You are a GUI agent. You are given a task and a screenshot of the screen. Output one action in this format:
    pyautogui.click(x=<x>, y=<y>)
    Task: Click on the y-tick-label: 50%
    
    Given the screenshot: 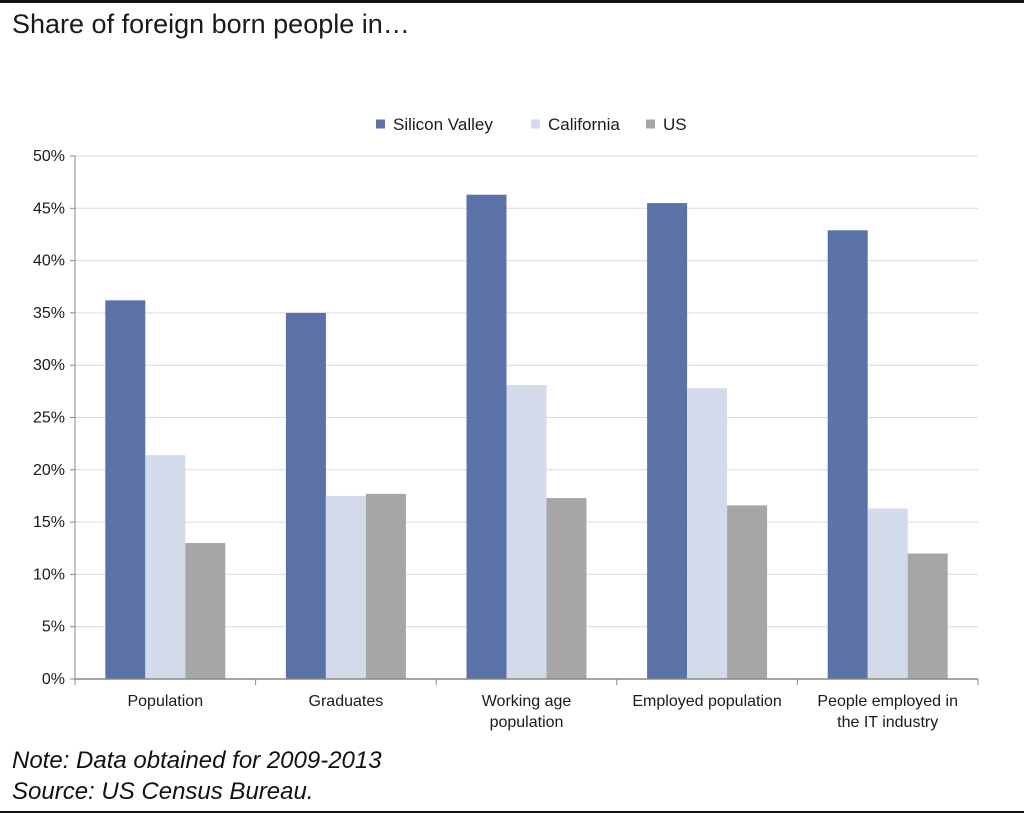 What is the action you would take?
    pyautogui.click(x=49, y=156)
    